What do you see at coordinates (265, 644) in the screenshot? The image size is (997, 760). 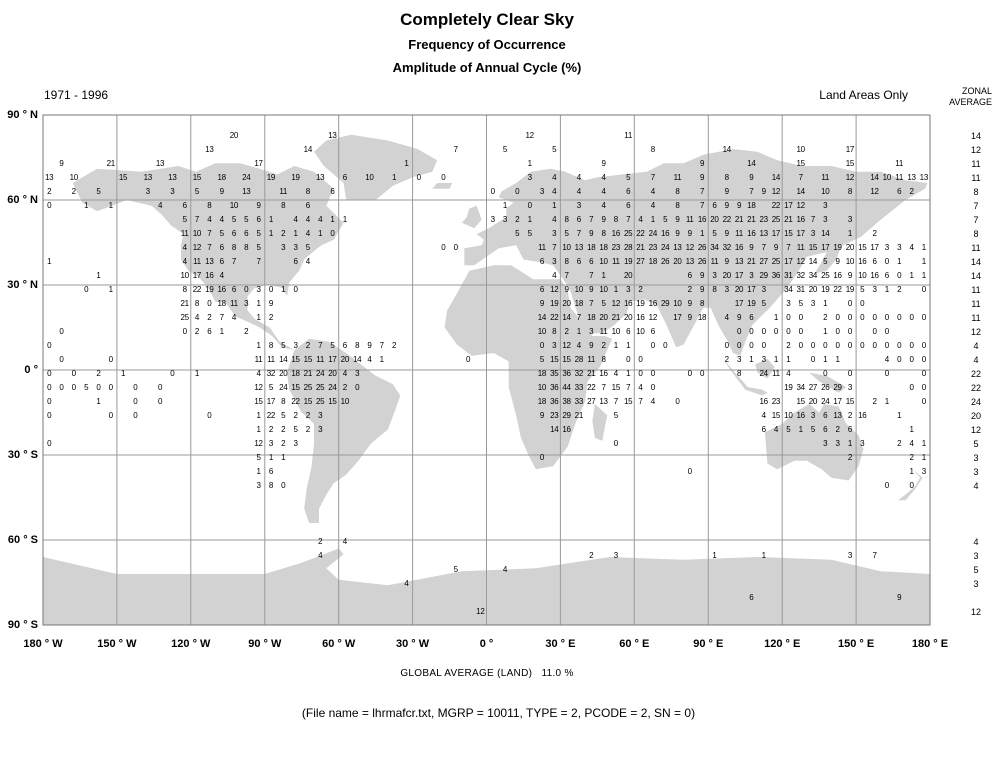 I see `longitude-label: 90 ° W` at bounding box center [265, 644].